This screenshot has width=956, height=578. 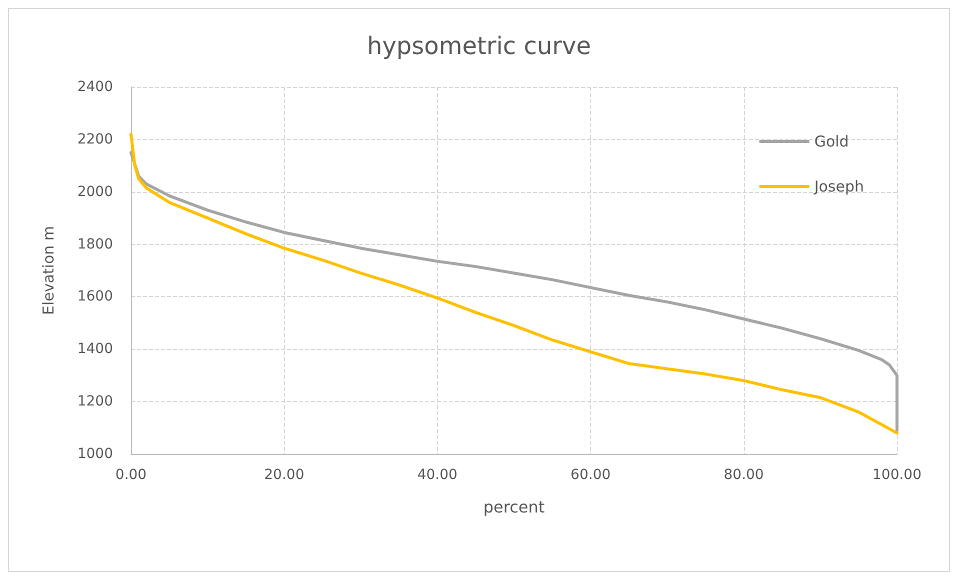 What do you see at coordinates (897, 475) in the screenshot?
I see `x-tick-label: 100.00` at bounding box center [897, 475].